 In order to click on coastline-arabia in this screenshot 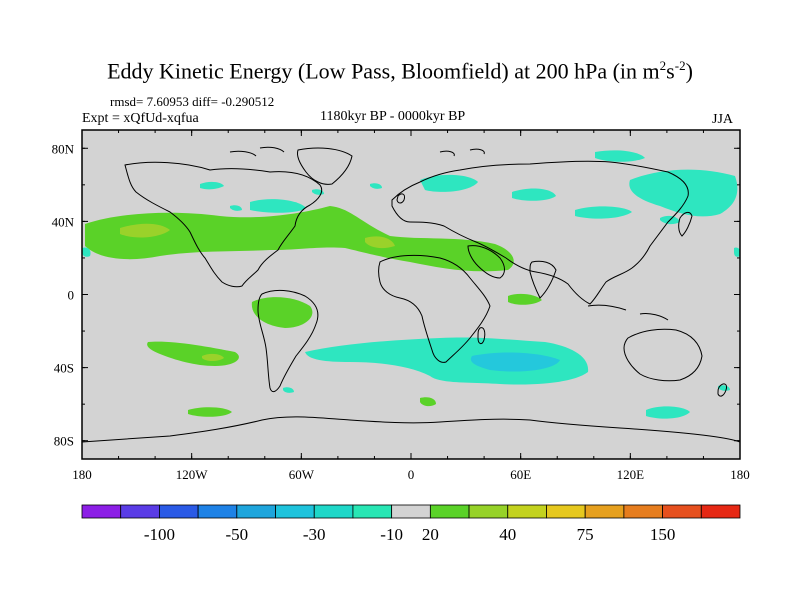, I will do `click(486, 262)`.